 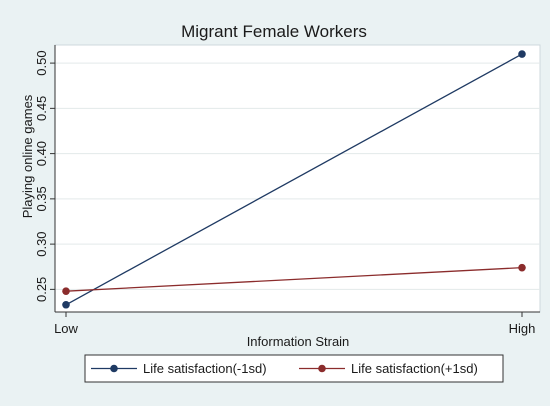 I want to click on y-tick-label: 0.30, so click(x=41, y=243).